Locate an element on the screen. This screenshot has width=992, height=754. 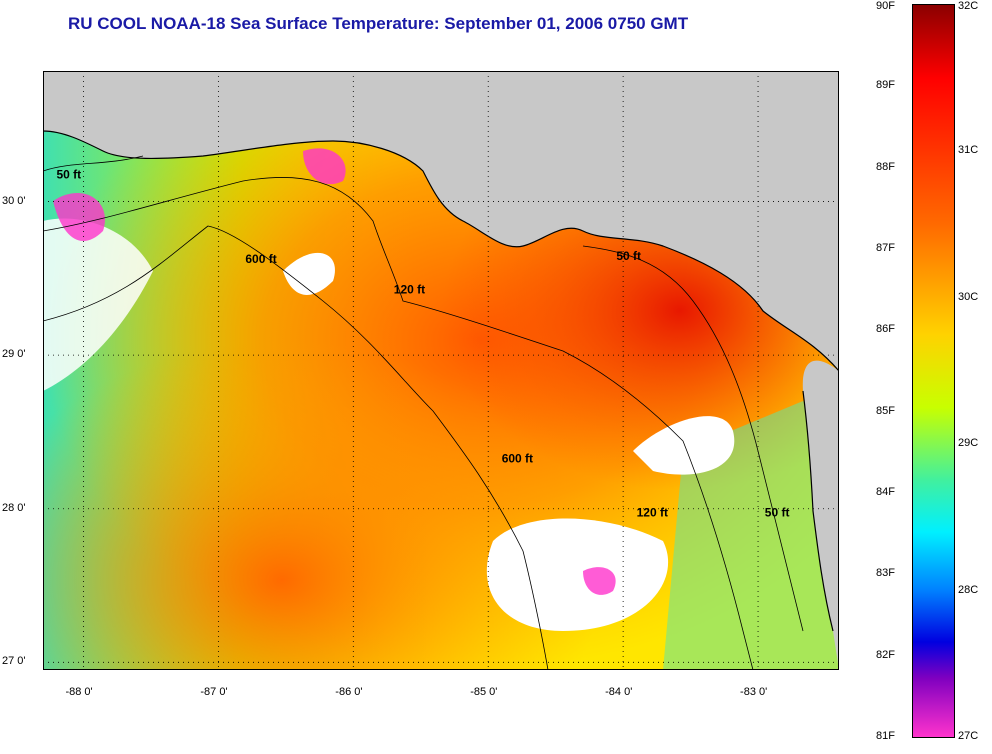
colorbar-svg is located at coordinates (933, 371).